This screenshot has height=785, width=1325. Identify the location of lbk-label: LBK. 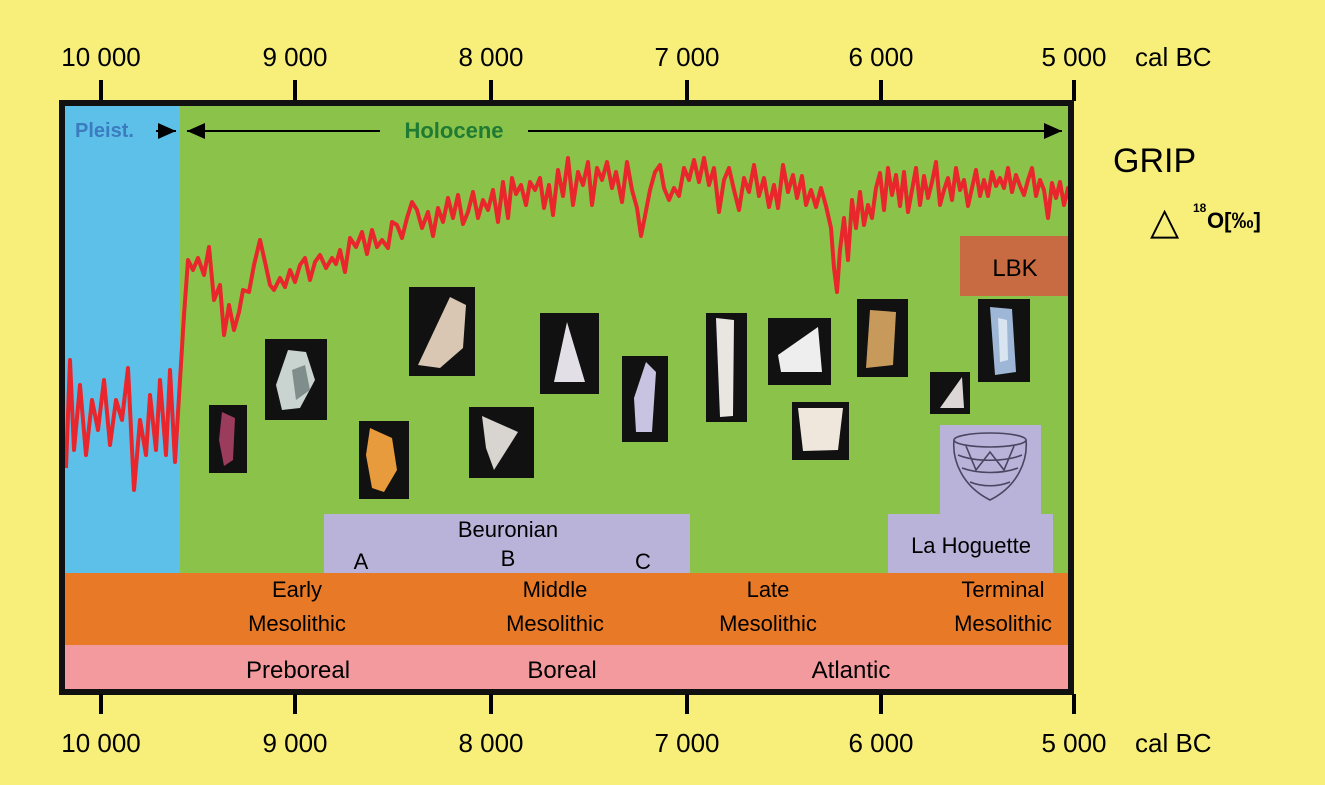
(1014, 268).